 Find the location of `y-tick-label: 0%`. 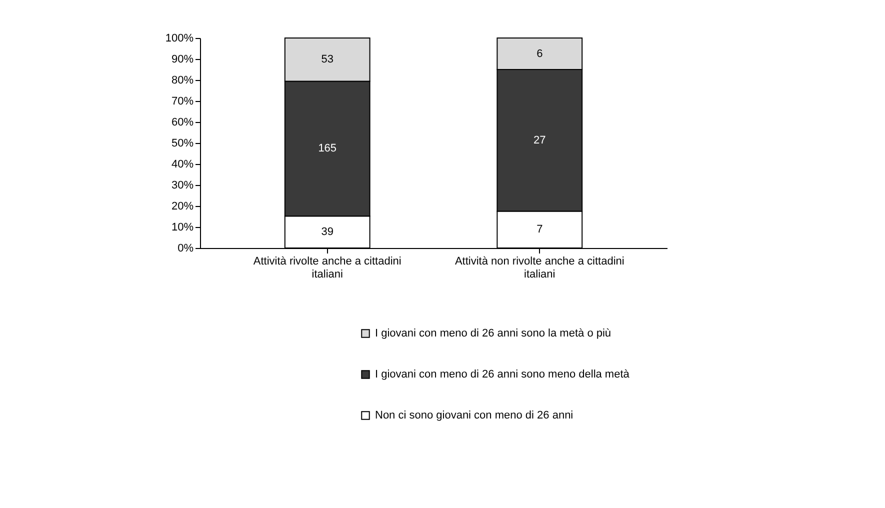

y-tick-label: 0% is located at coordinates (186, 248).